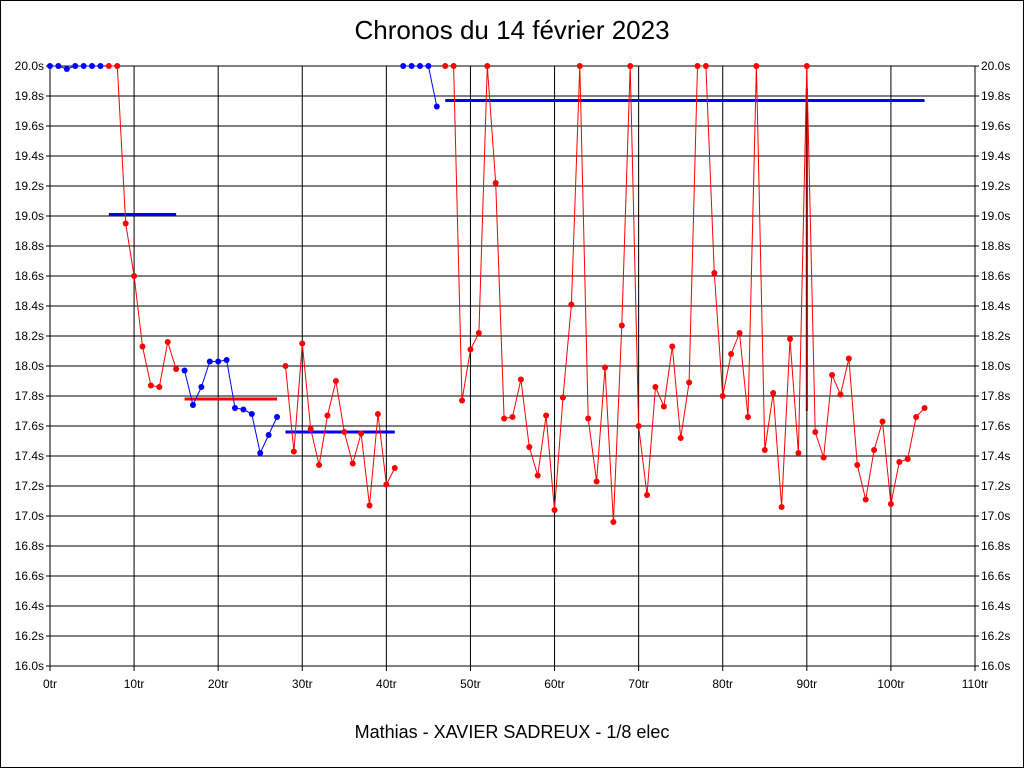  What do you see at coordinates (995, 606) in the screenshot?
I see `y-tick-label-right: 16.4s` at bounding box center [995, 606].